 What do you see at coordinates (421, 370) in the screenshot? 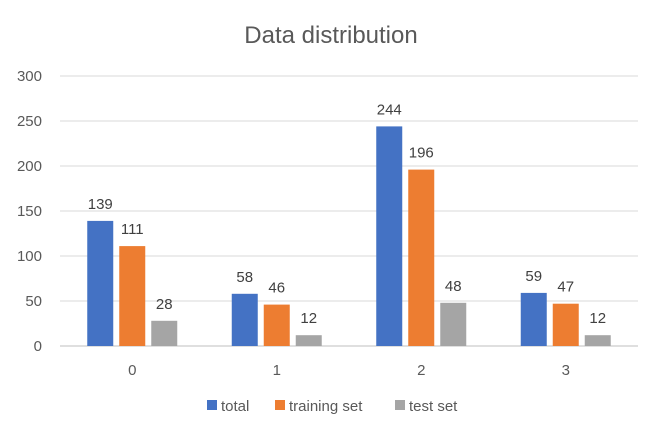
I see `x-tick-label: 2` at bounding box center [421, 370].